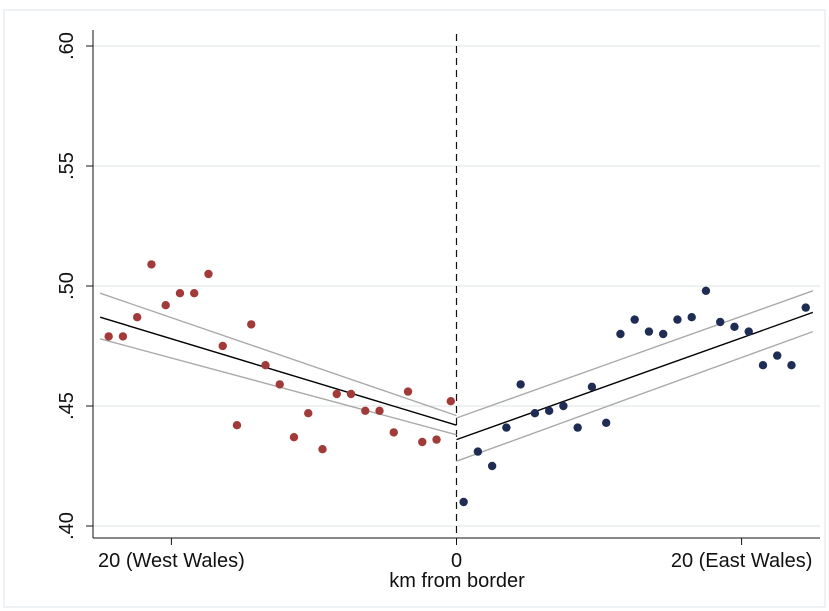 The height and width of the screenshot is (611, 829). Describe the element at coordinates (67, 46) in the screenshot. I see `y-tick-label: .60` at that location.